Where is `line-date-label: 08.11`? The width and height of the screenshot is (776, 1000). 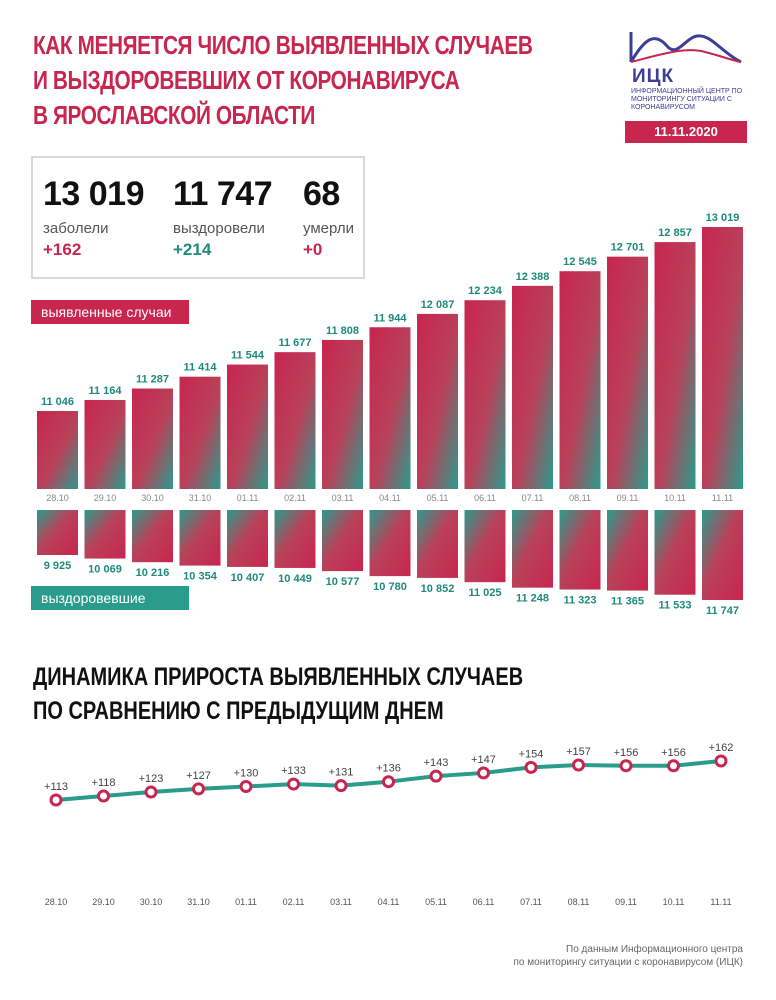
line-date-label: 08.11 is located at coordinates (579, 902).